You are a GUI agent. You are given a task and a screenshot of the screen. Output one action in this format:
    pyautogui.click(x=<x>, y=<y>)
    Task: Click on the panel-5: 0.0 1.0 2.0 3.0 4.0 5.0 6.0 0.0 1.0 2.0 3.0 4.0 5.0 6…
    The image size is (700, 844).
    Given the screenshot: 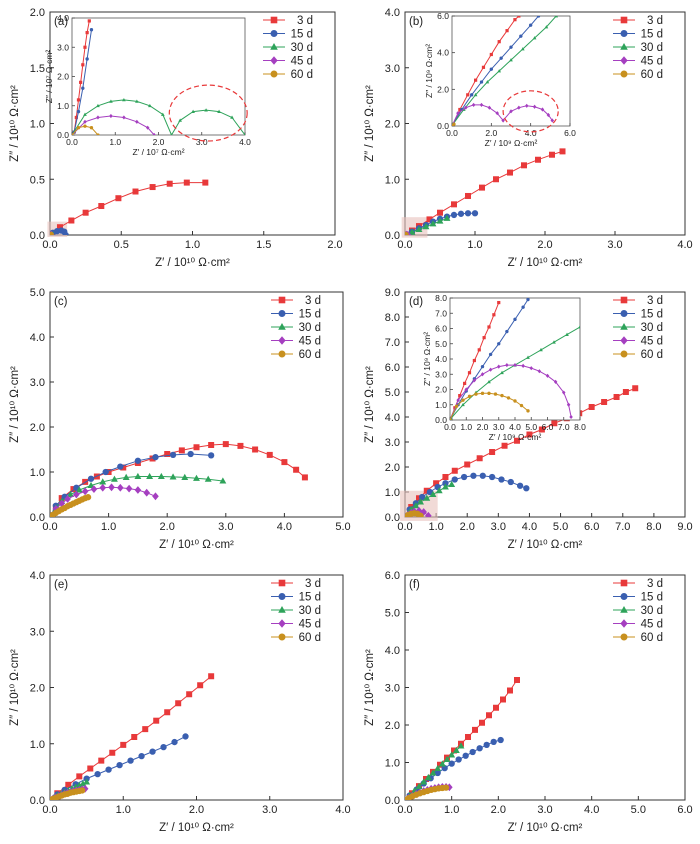 What is the action you would take?
    pyautogui.click(x=528, y=702)
    